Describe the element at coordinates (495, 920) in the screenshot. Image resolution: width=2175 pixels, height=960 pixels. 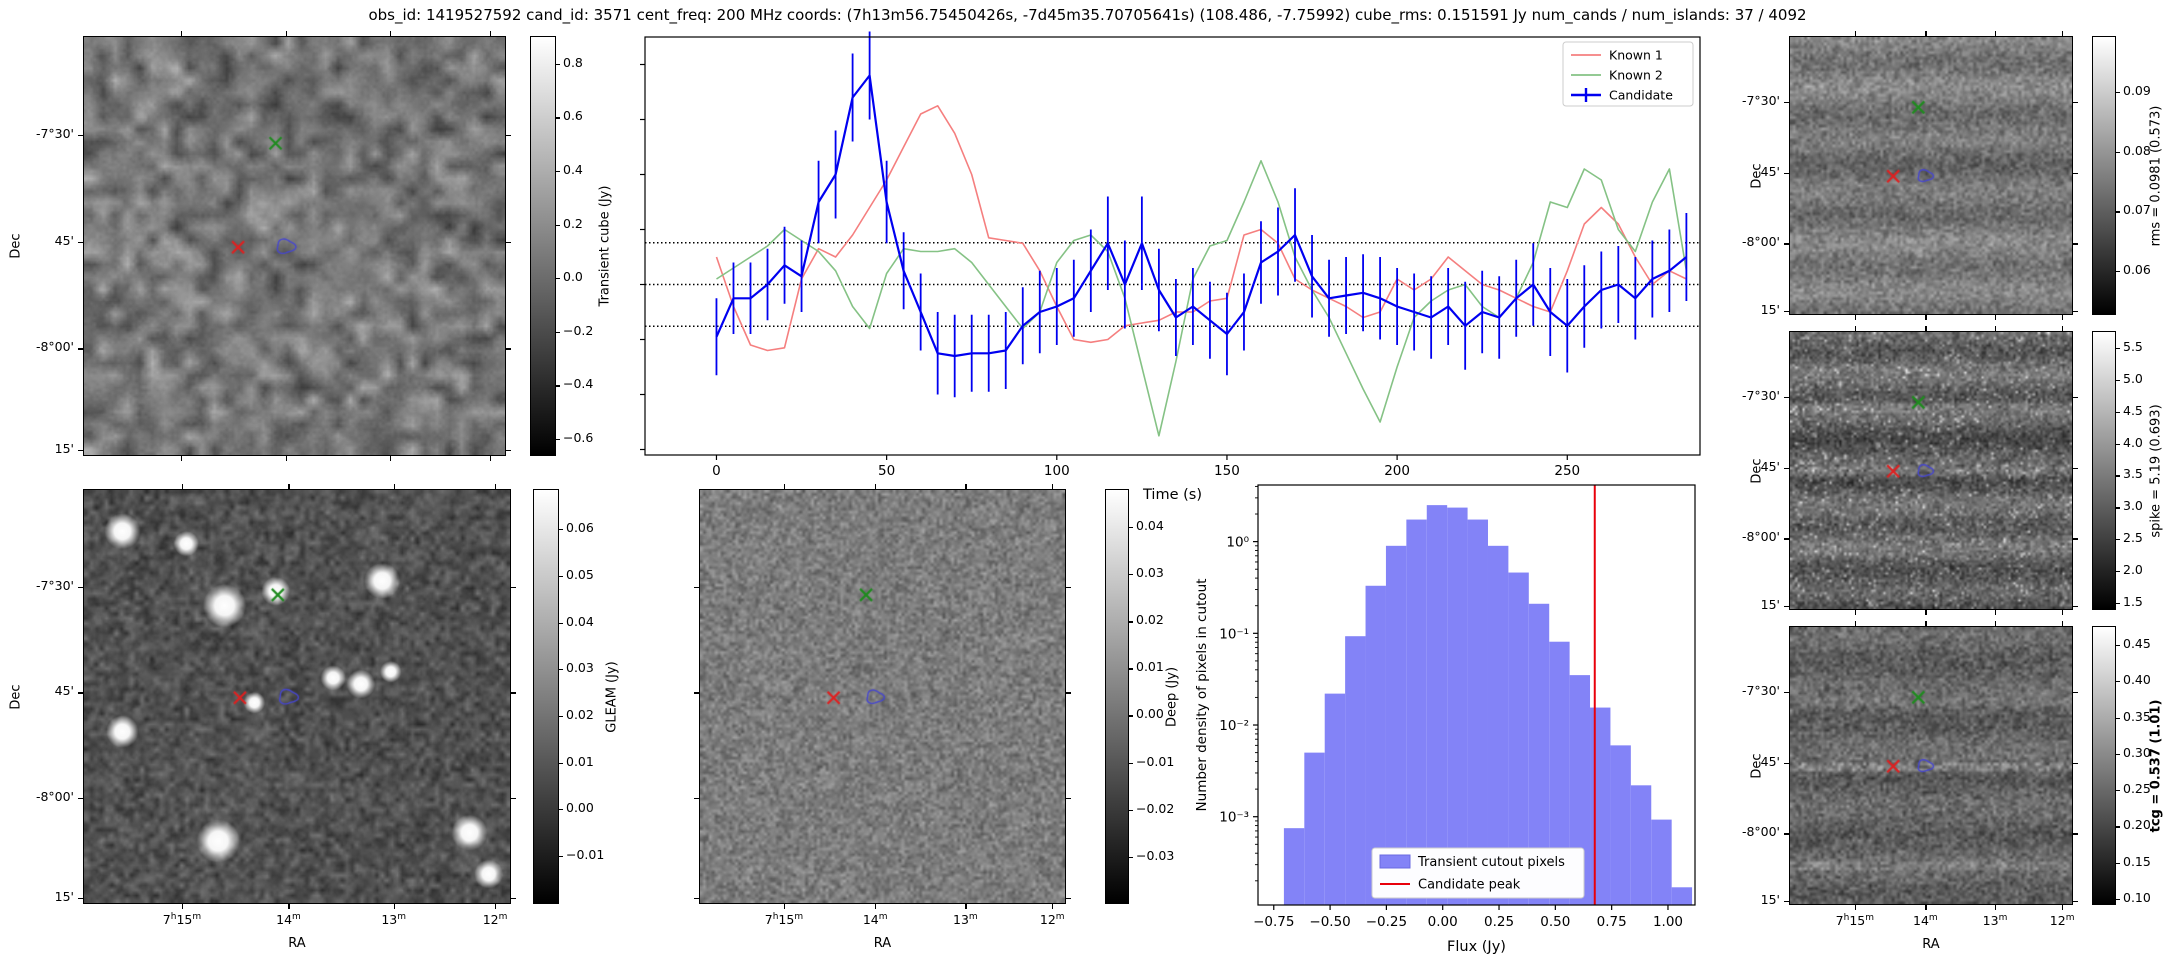
I see `gleam-ra-tick-label: 12m` at that location.